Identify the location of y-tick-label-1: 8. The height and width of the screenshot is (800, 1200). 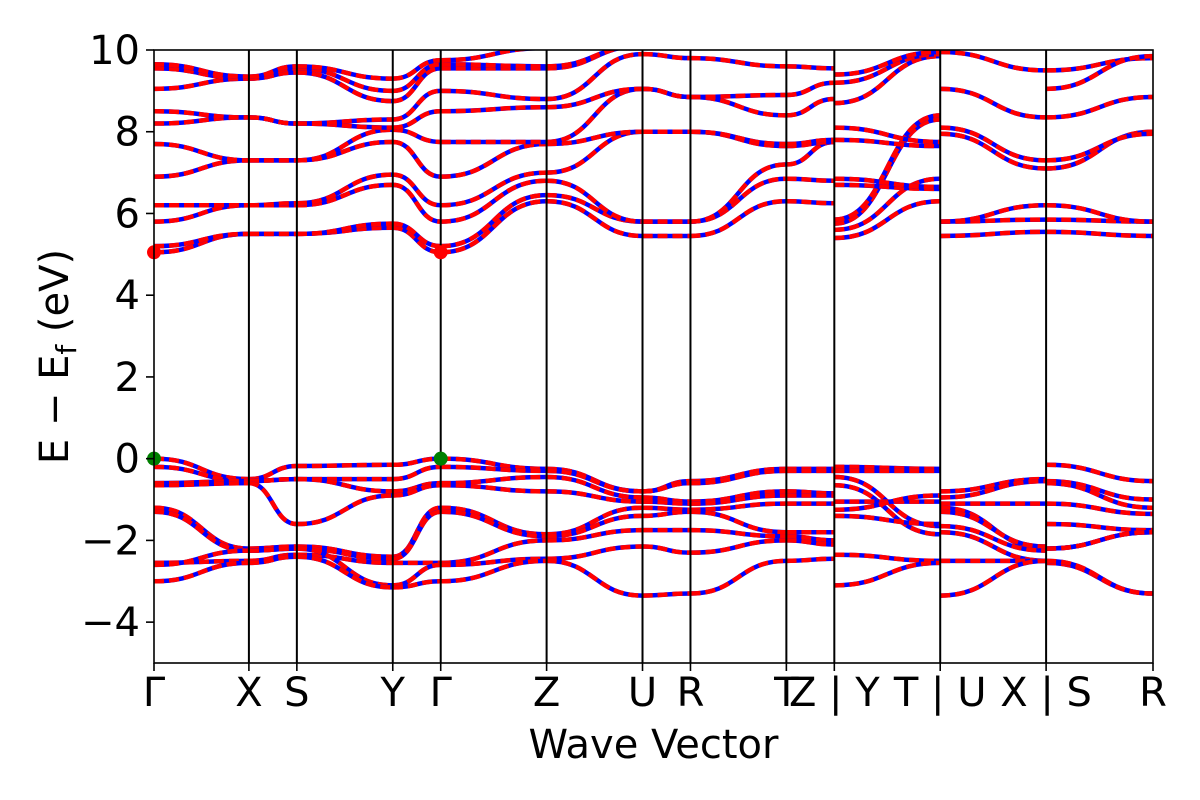
(127, 133).